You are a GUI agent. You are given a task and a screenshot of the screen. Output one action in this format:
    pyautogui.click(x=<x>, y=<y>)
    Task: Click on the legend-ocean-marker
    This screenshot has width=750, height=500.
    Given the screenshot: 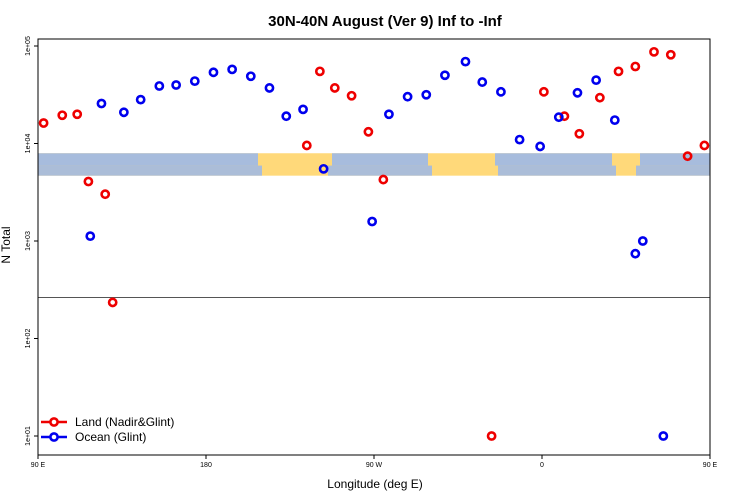 What is the action you would take?
    pyautogui.click(x=54, y=437)
    